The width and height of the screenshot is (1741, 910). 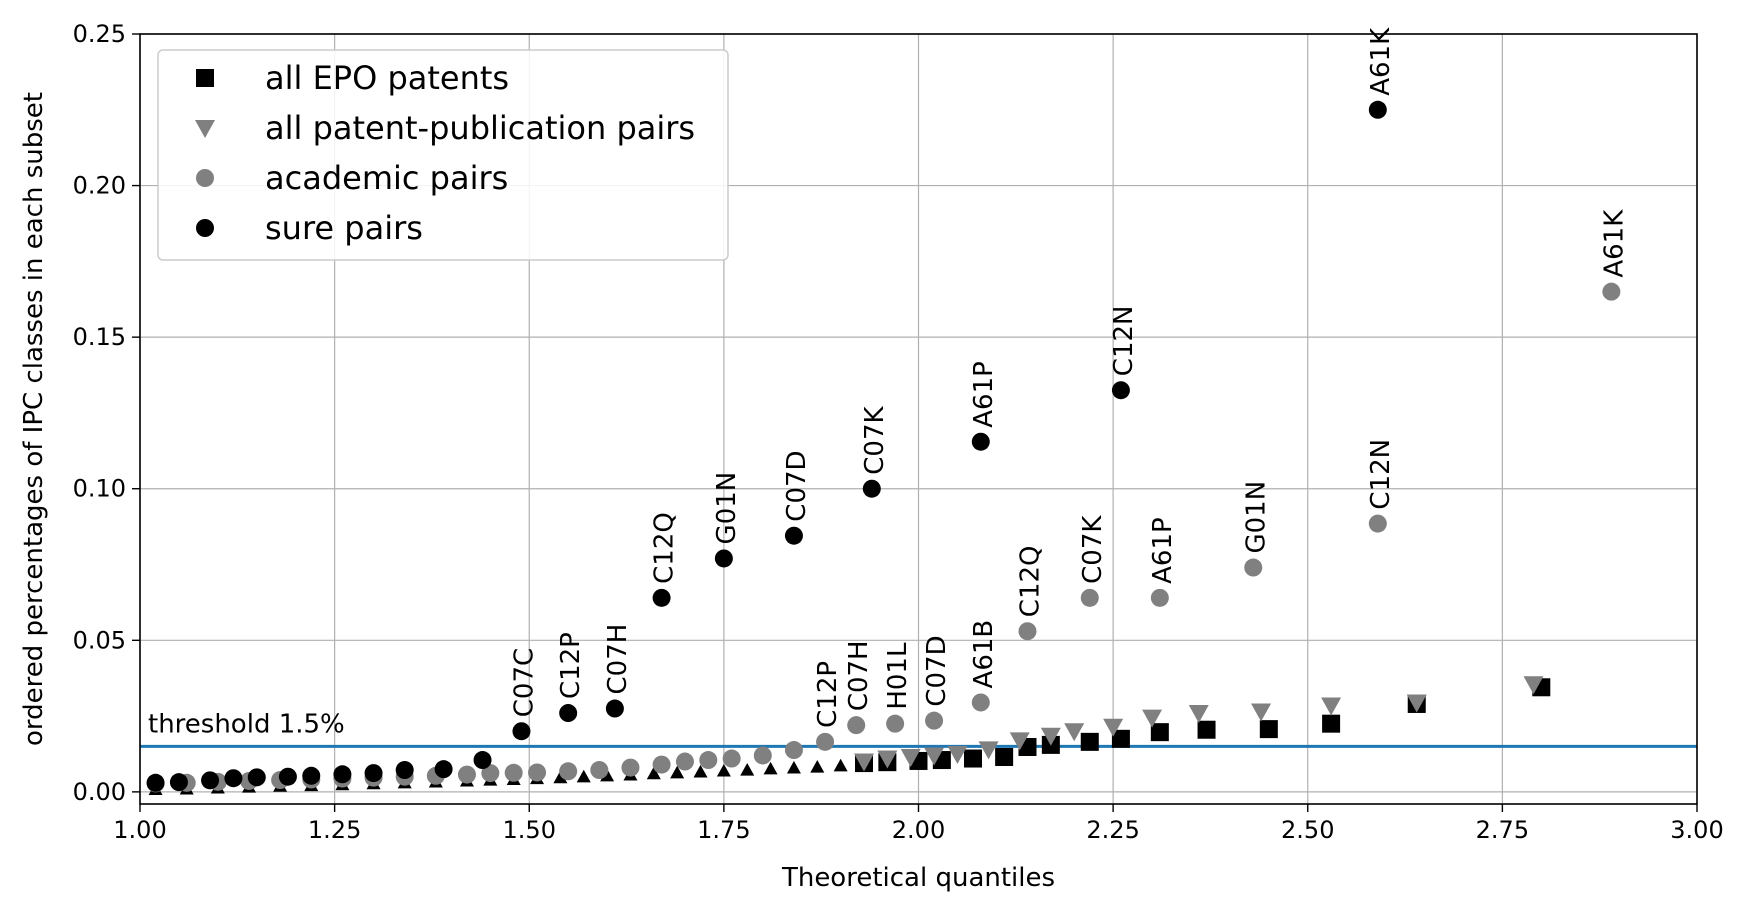 What do you see at coordinates (1696, 830) in the screenshot?
I see `x-tick-label: 3.00` at bounding box center [1696, 830].